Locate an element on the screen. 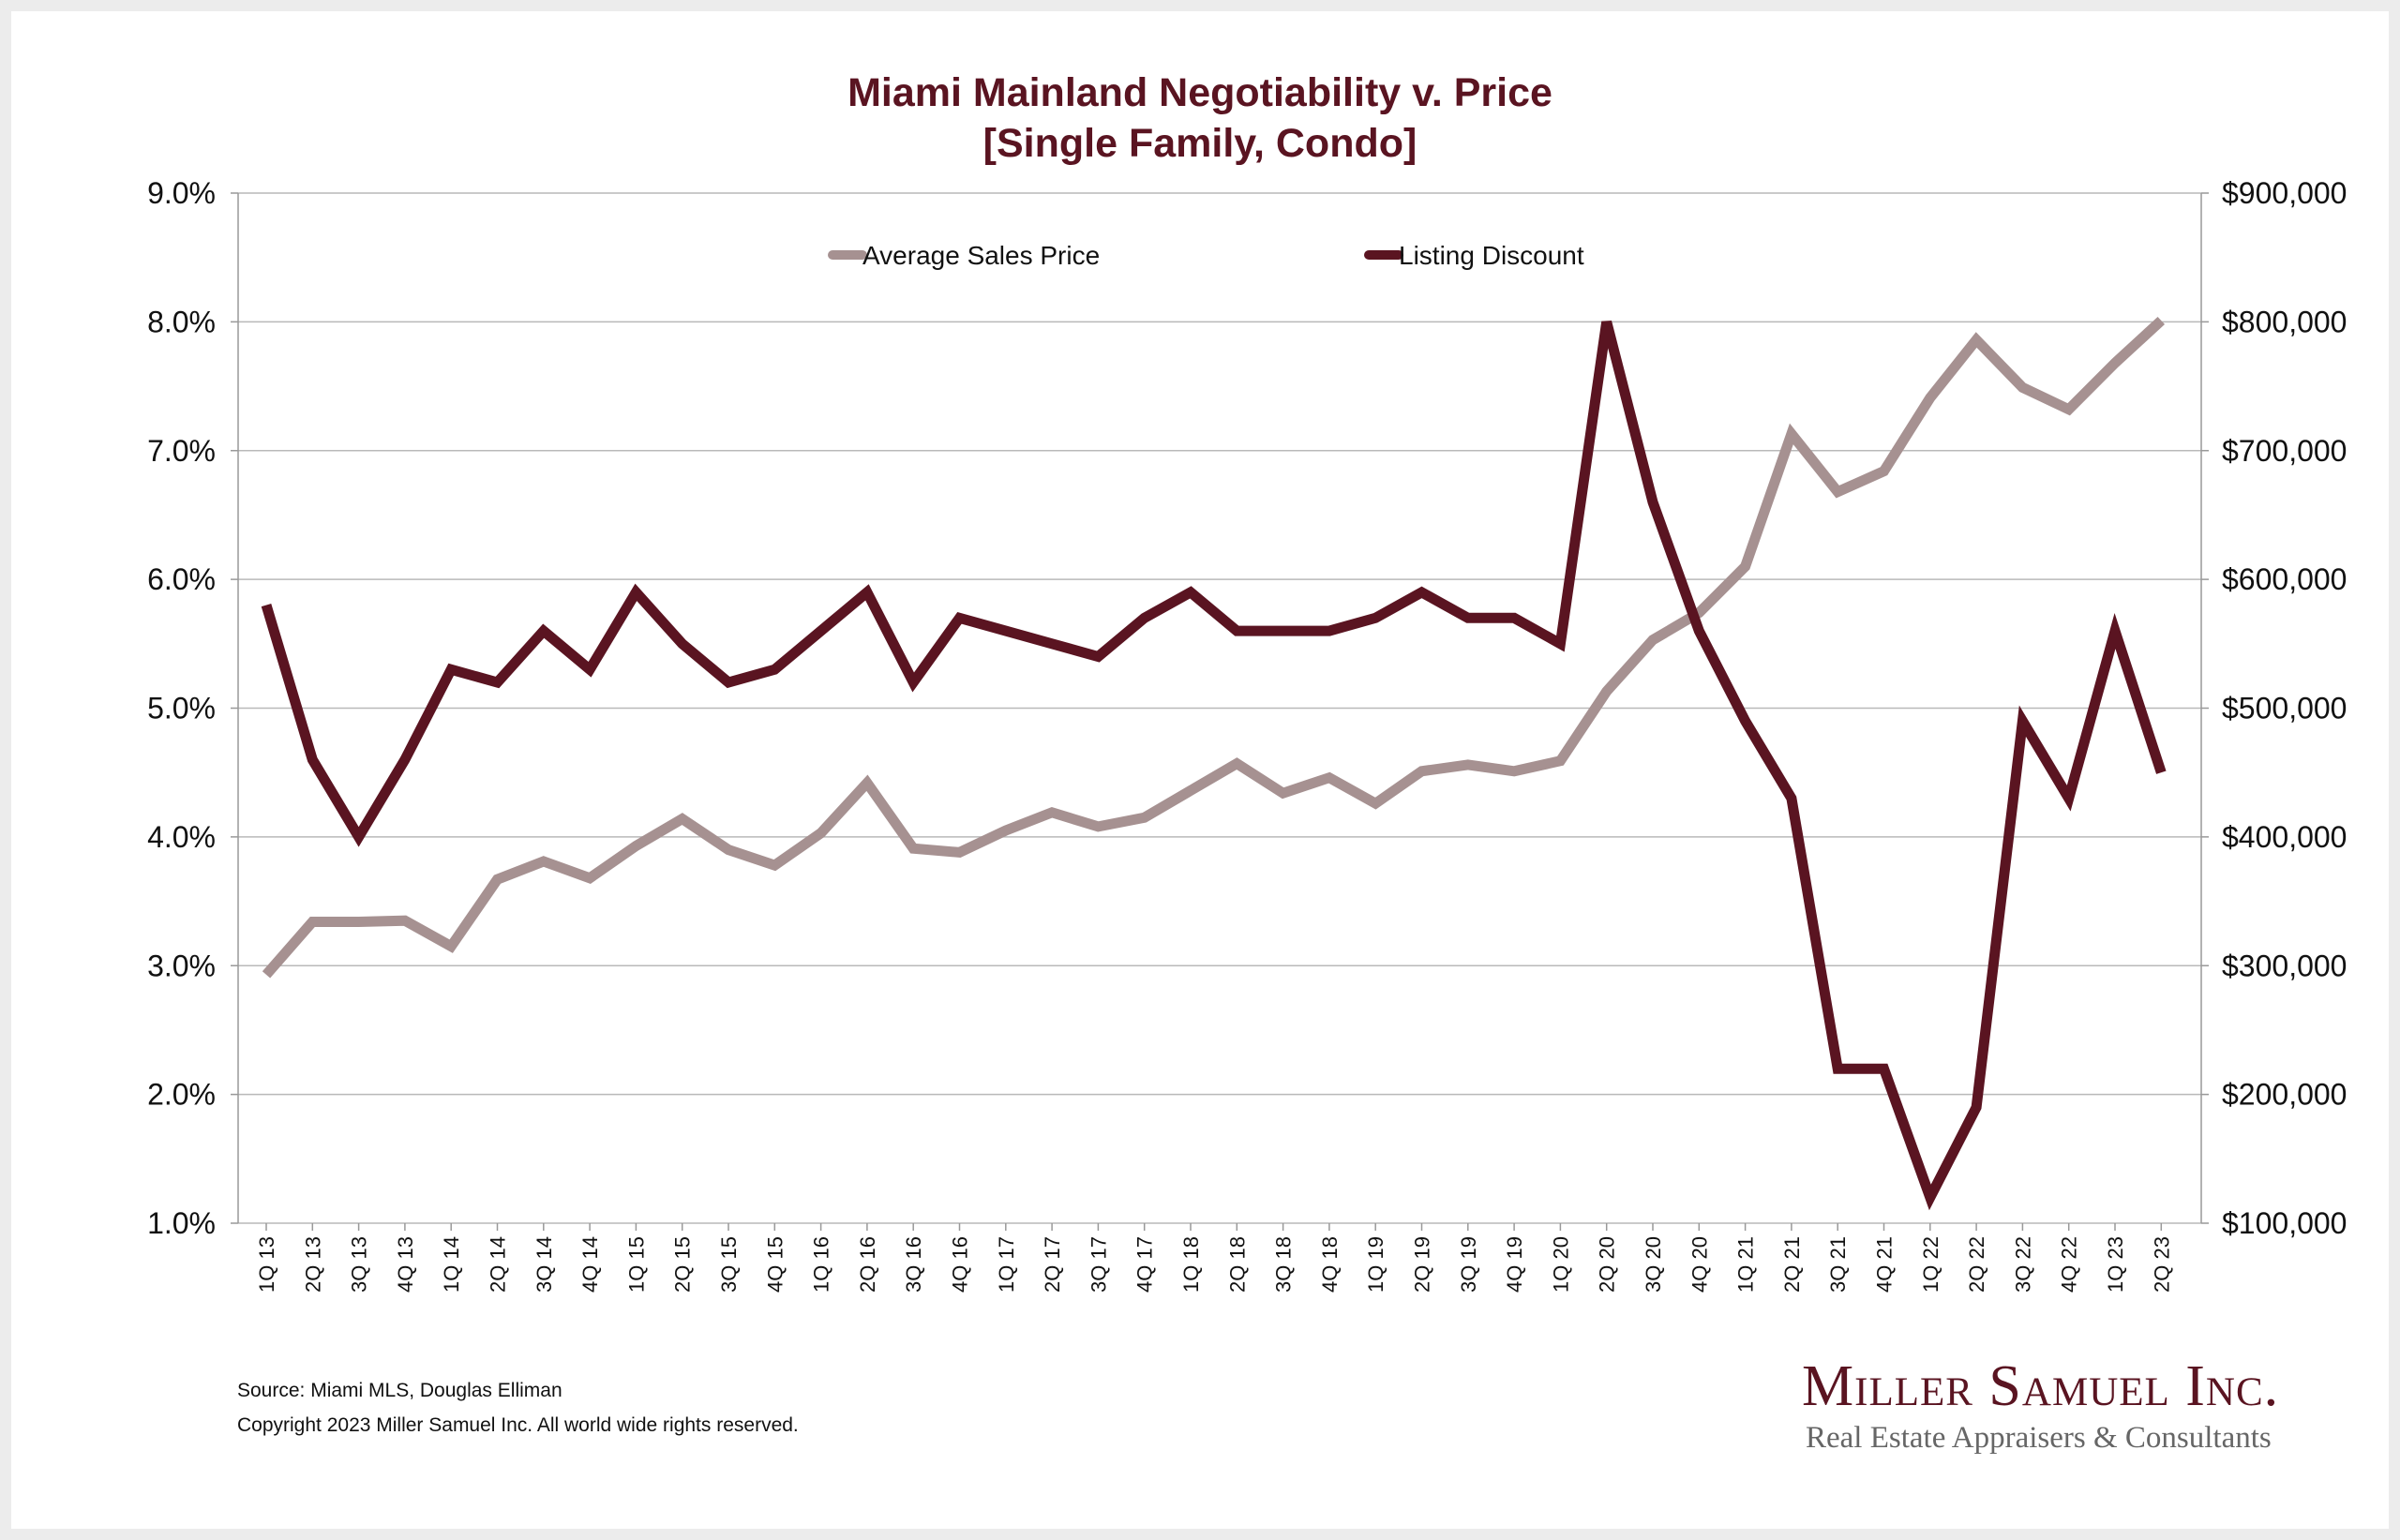 The image size is (2400, 1540). chart-subtitle: [Single Family, Condo] is located at coordinates (1200, 144).